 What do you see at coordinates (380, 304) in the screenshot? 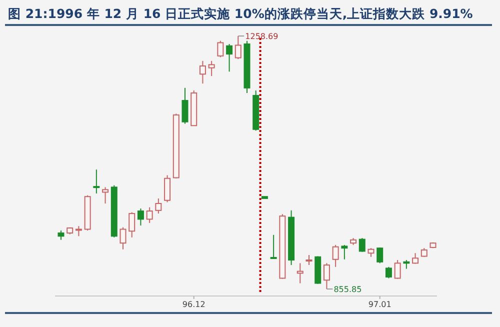
I see `xtick: 97.01` at bounding box center [380, 304].